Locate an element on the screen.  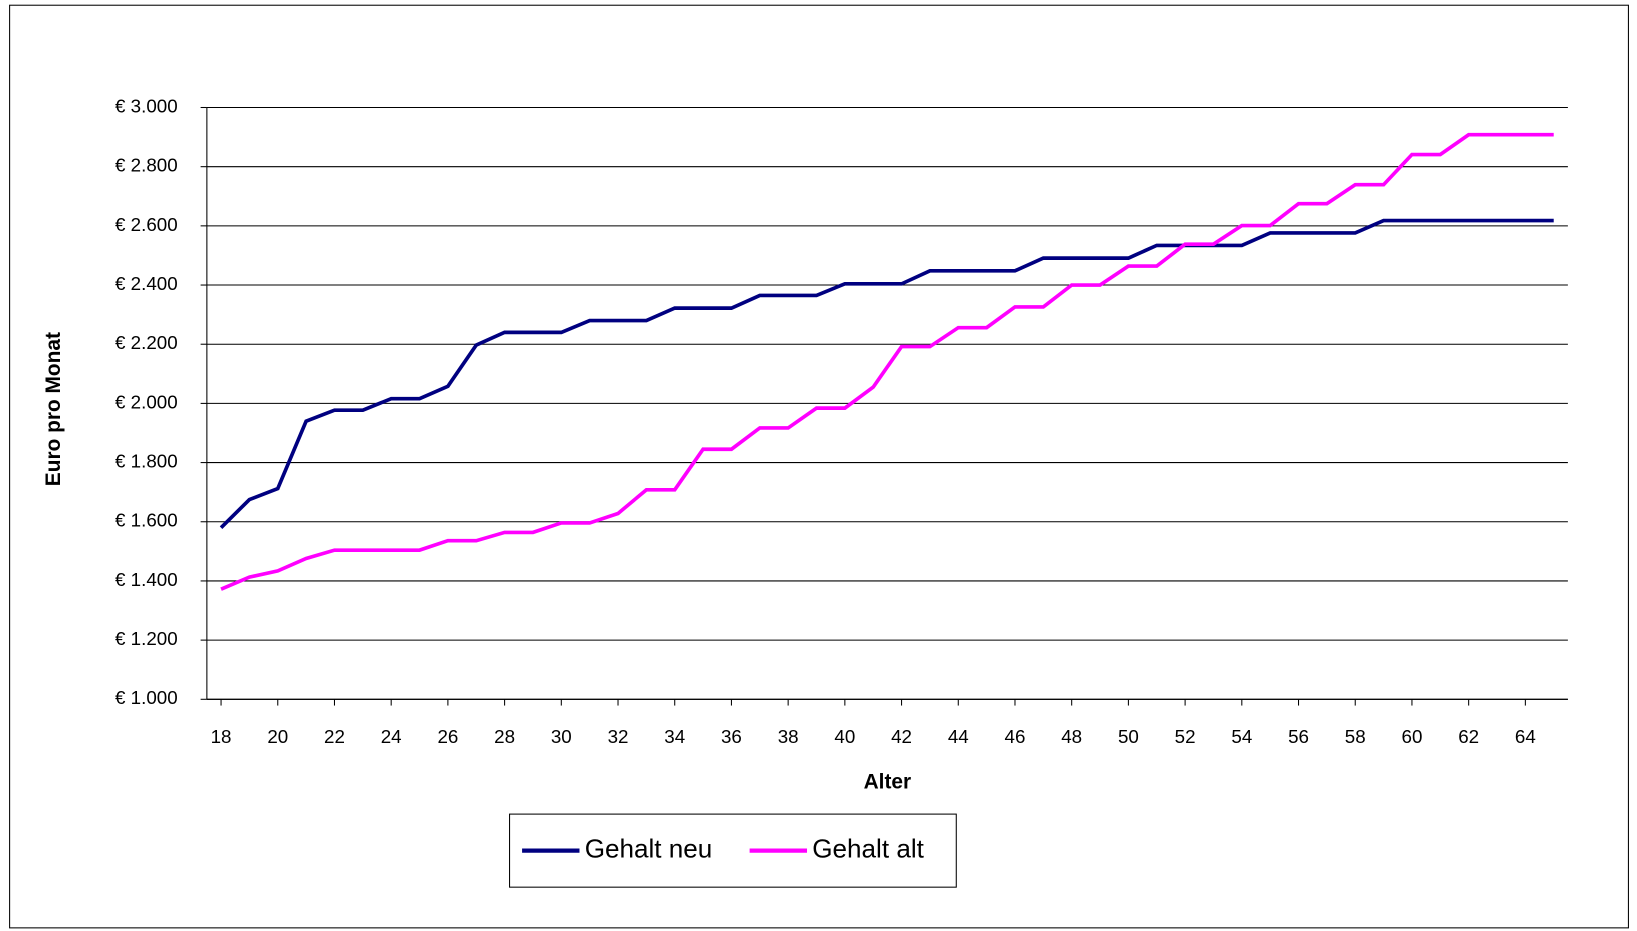
x-tick-label: 18 is located at coordinates (221, 736).